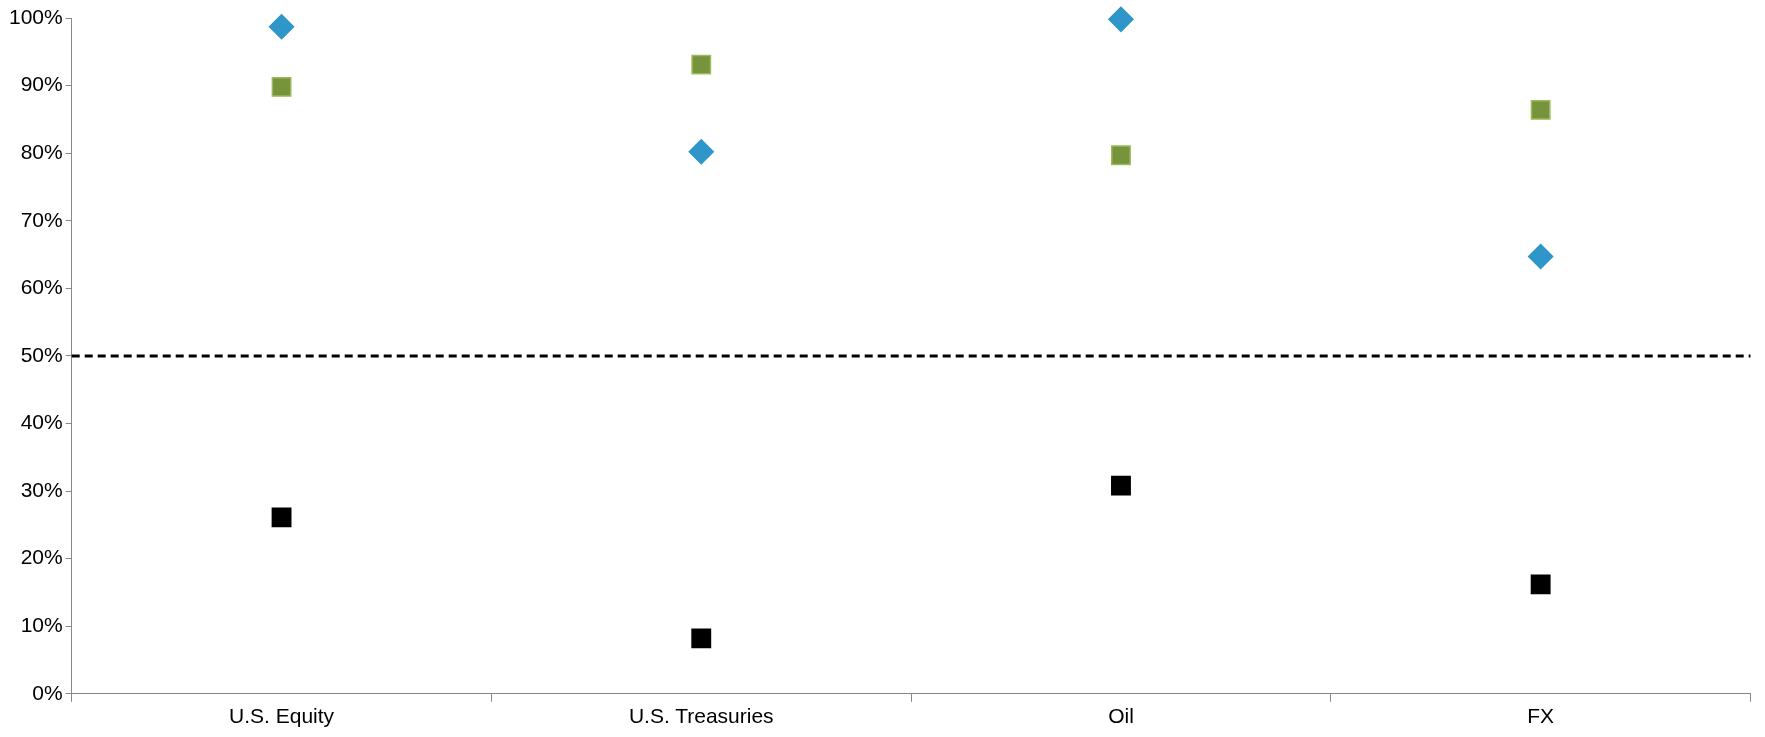 The image size is (1765, 737). What do you see at coordinates (41, 489) in the screenshot?
I see `y-tick-label: 30%` at bounding box center [41, 489].